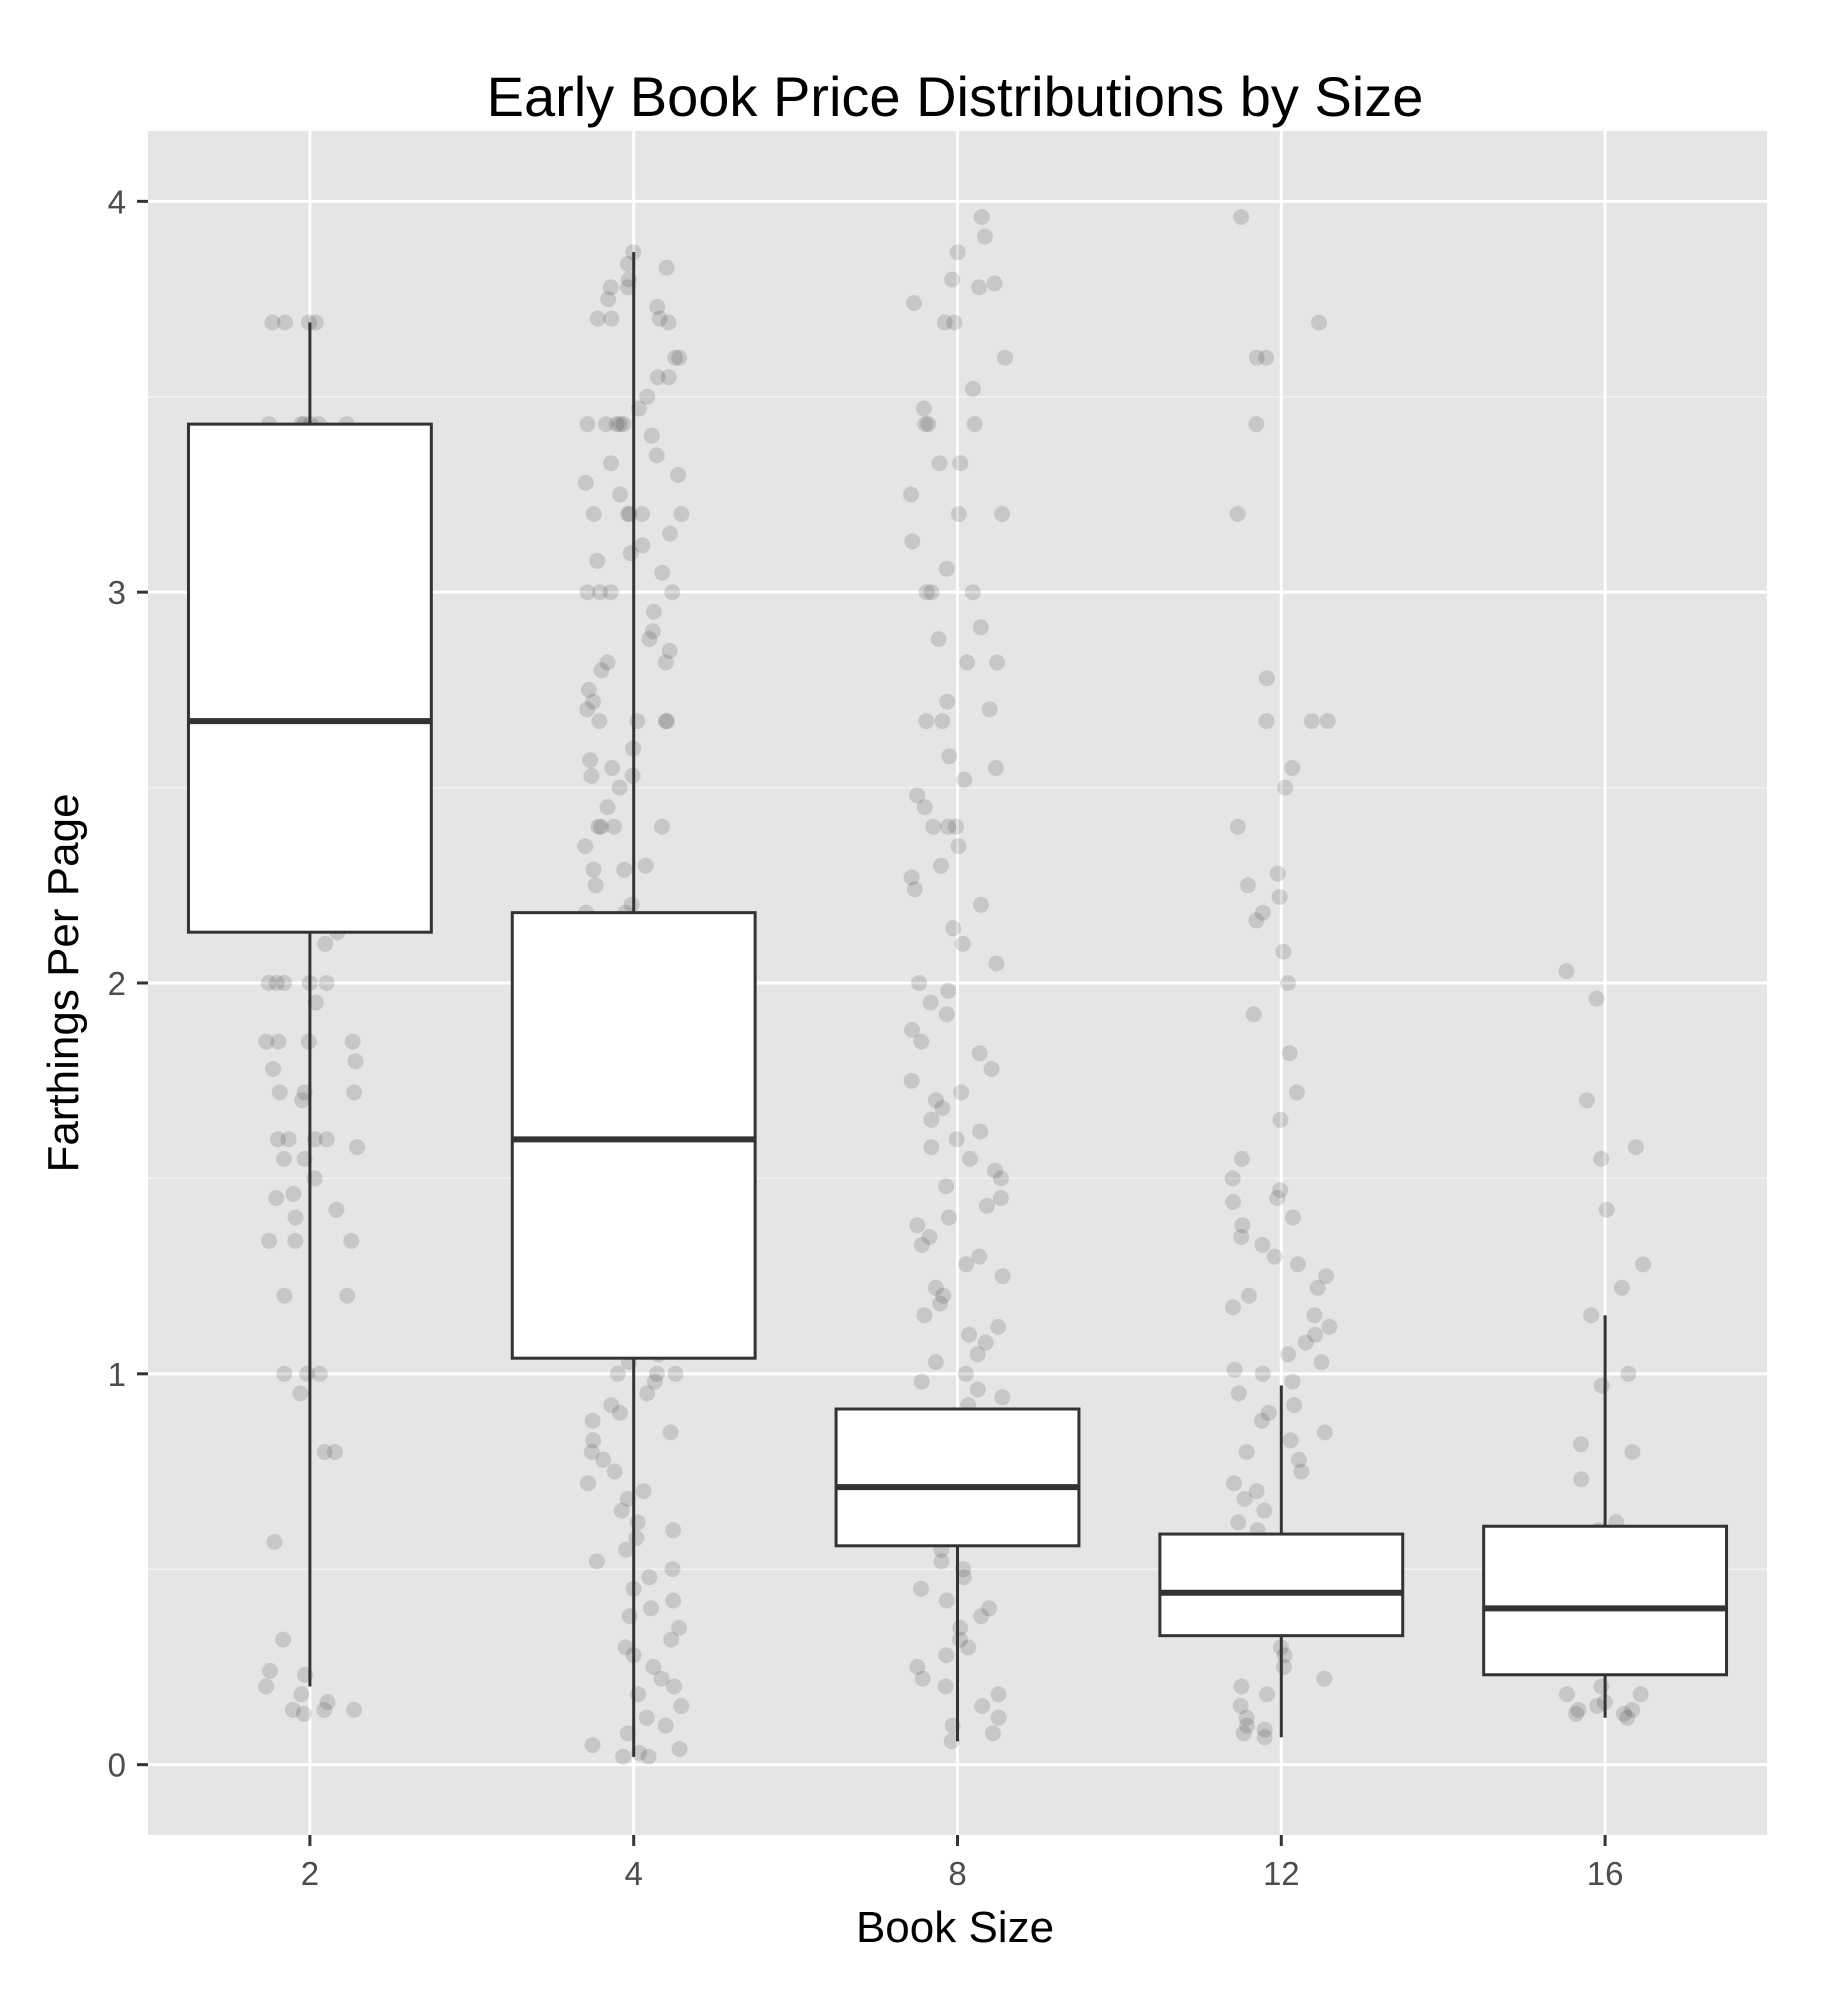 The width and height of the screenshot is (1841, 2004). Describe the element at coordinates (117, 983) in the screenshot. I see `y-tick-label: 2` at that location.